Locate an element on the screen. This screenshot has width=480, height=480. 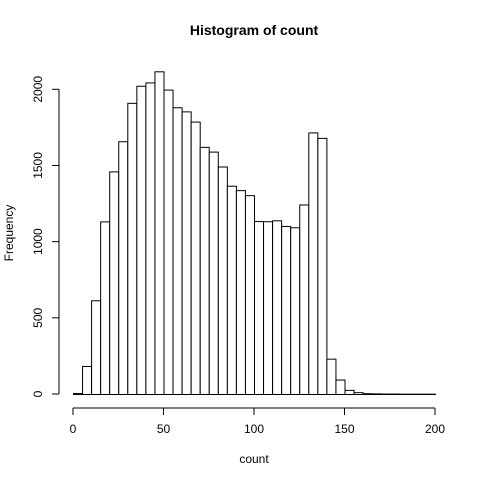
x-tick-label: 0 is located at coordinates (73, 429).